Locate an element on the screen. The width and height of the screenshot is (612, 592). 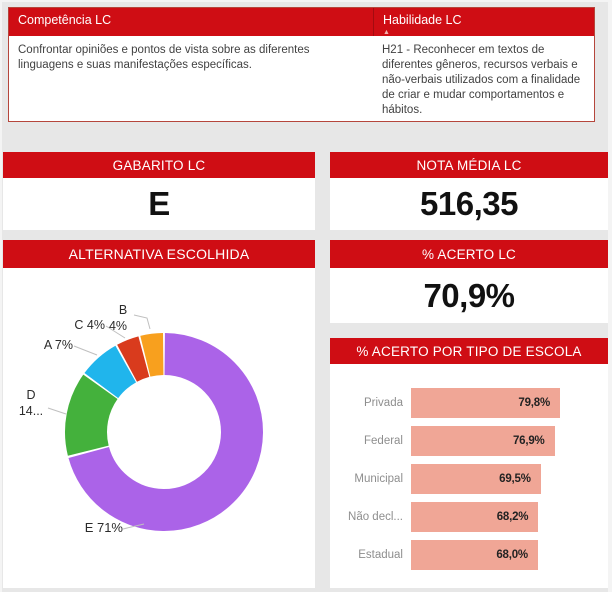
donut-label-b-percent: 4% is located at coordinates (118, 326).